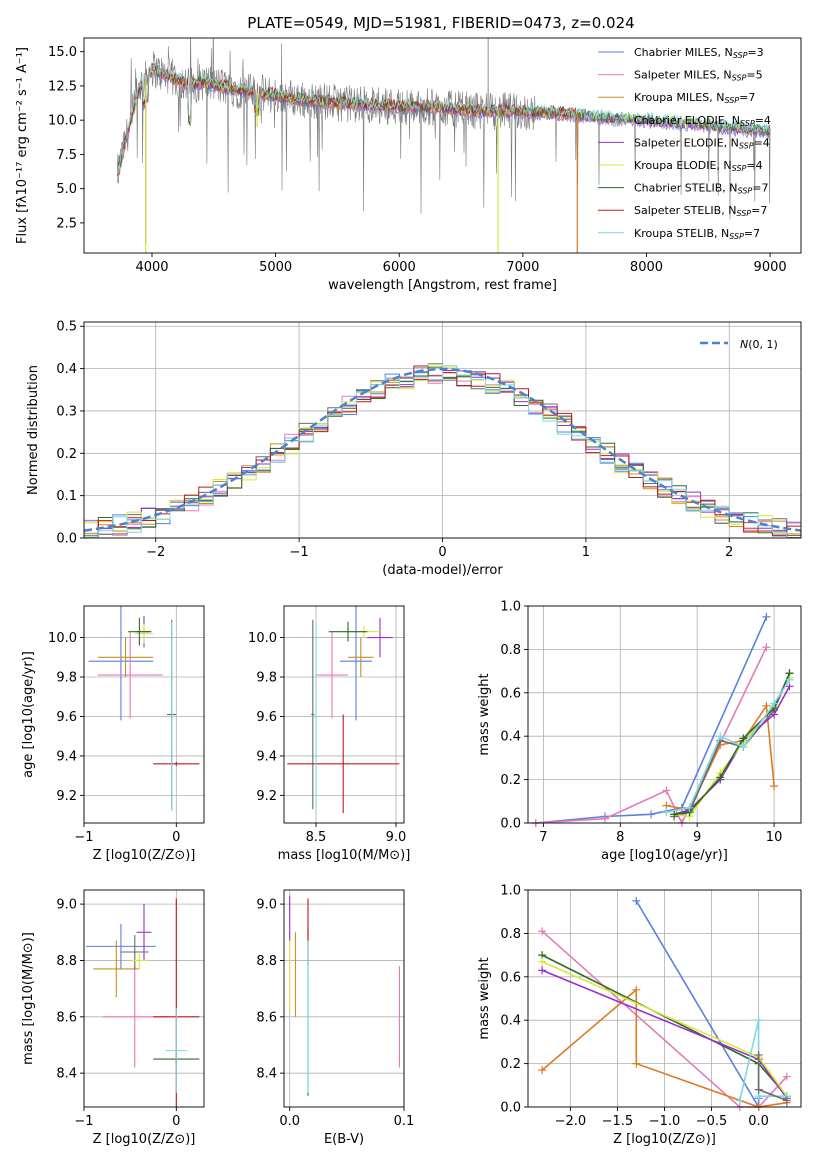 The width and height of the screenshot is (819, 1170). What do you see at coordinates (699, 53) in the screenshot?
I see `legend-entry: Chabrier MILES, NSSP=3` at bounding box center [699, 53].